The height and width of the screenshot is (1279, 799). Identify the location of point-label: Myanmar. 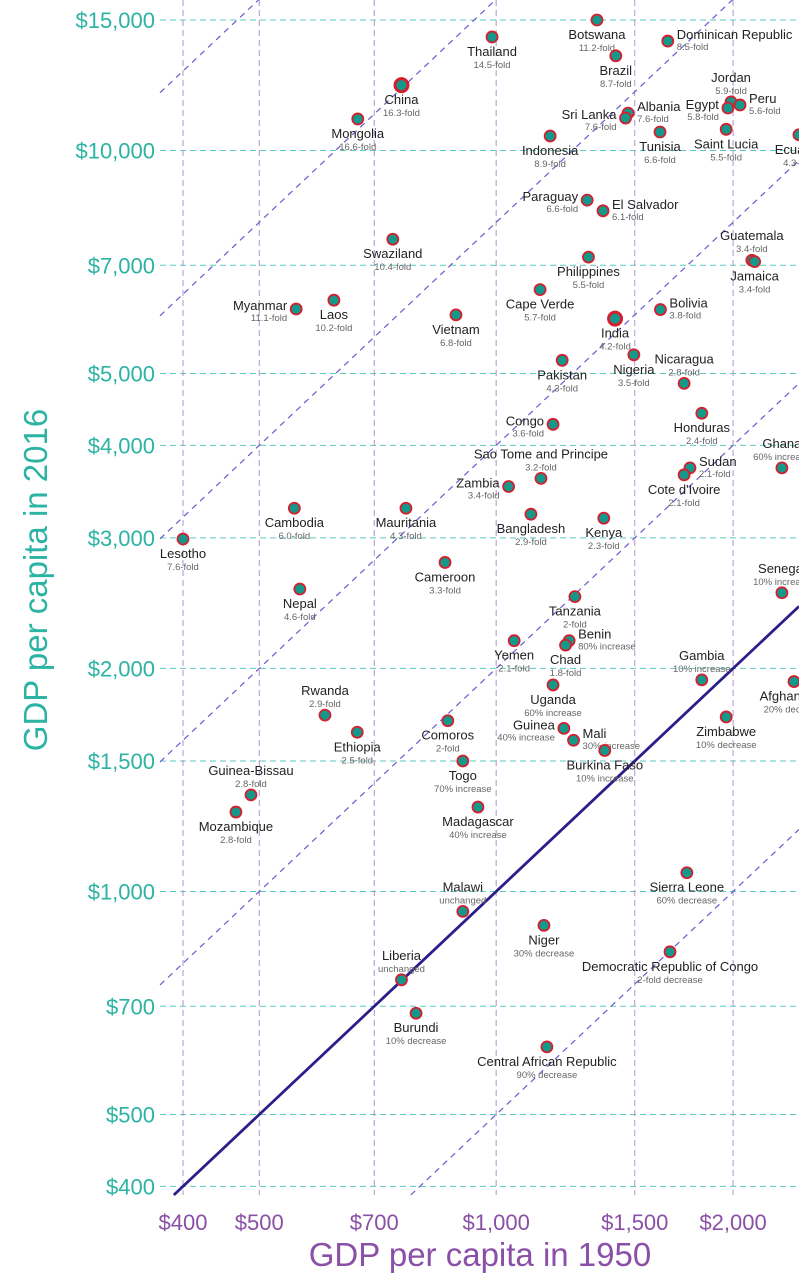
(260, 305).